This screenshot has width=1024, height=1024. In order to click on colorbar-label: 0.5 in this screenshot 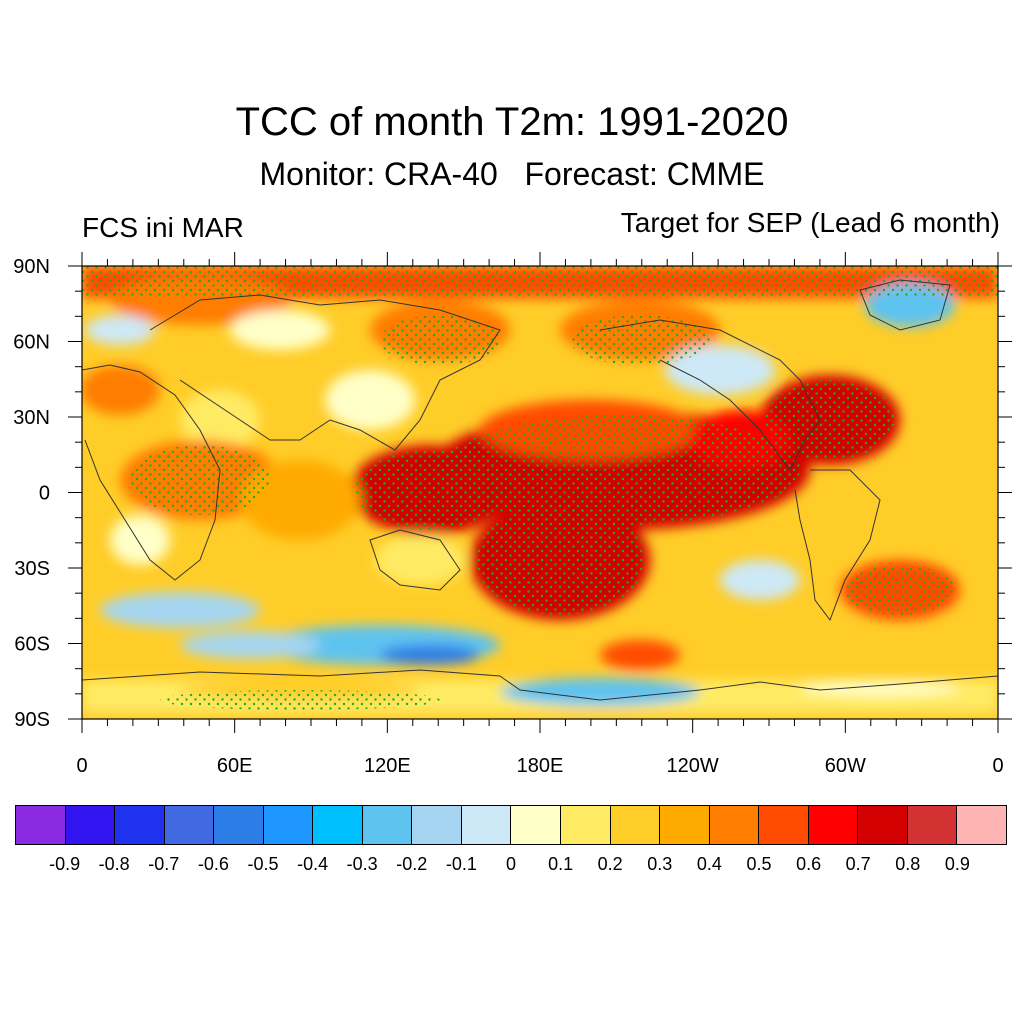, I will do `click(759, 864)`.